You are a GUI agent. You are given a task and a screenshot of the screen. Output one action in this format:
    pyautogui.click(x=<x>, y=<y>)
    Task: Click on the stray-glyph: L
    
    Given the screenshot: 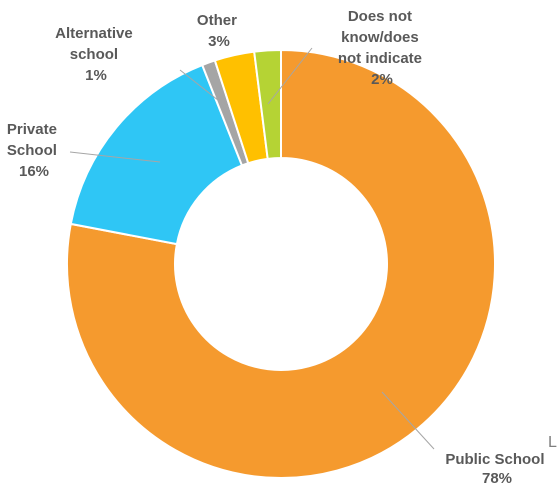 What is the action you would take?
    pyautogui.click(x=552, y=442)
    